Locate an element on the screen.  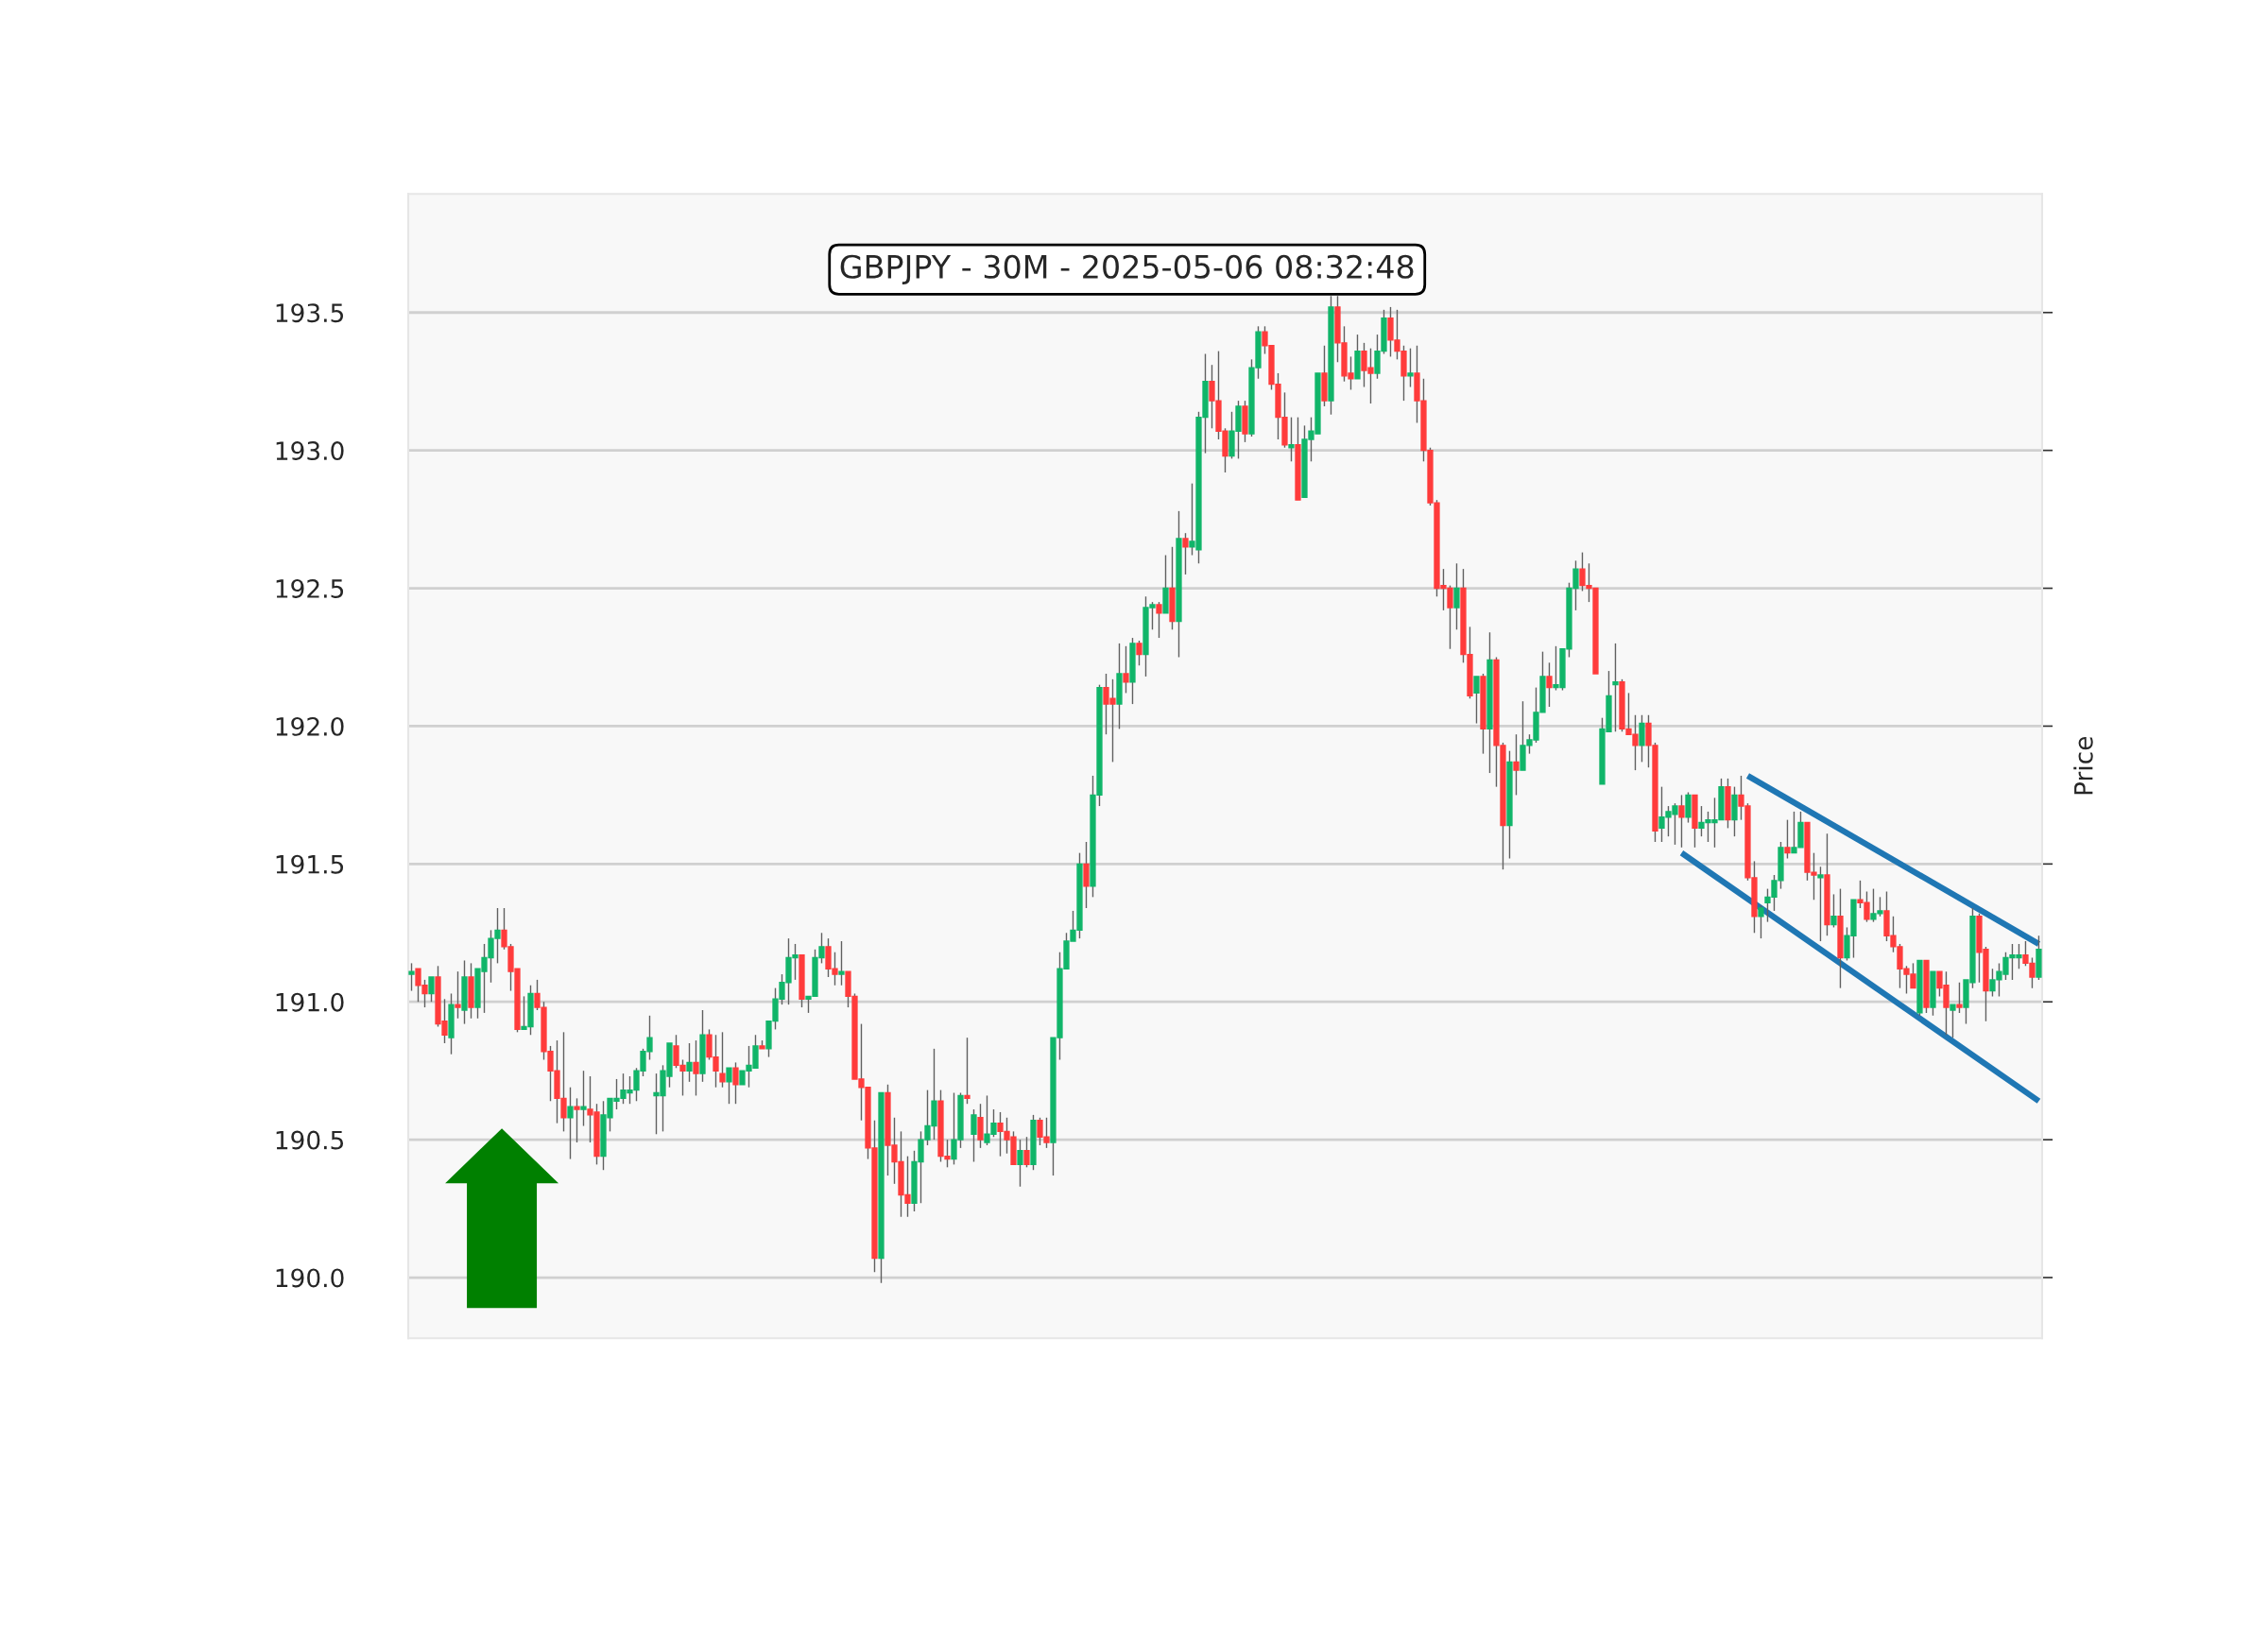
y-tick-label: 191.5 is located at coordinates (310, 864).